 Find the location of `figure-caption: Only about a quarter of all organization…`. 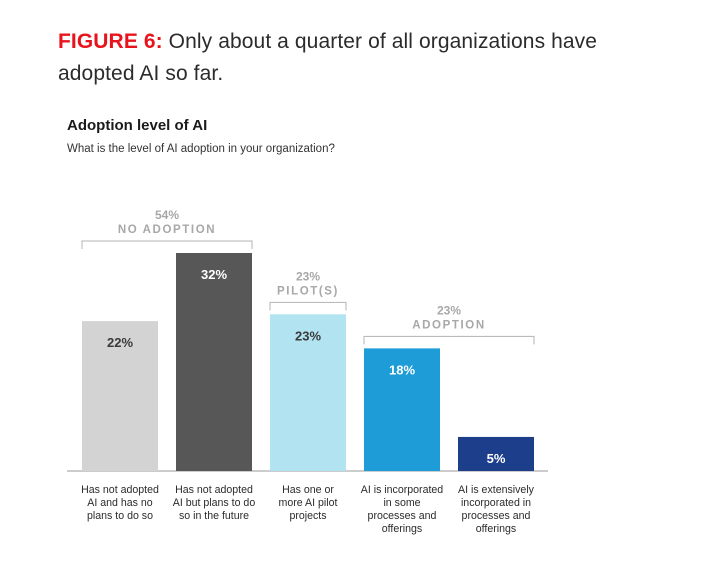

figure-caption: Only about a quarter of all organization… is located at coordinates (328, 57).